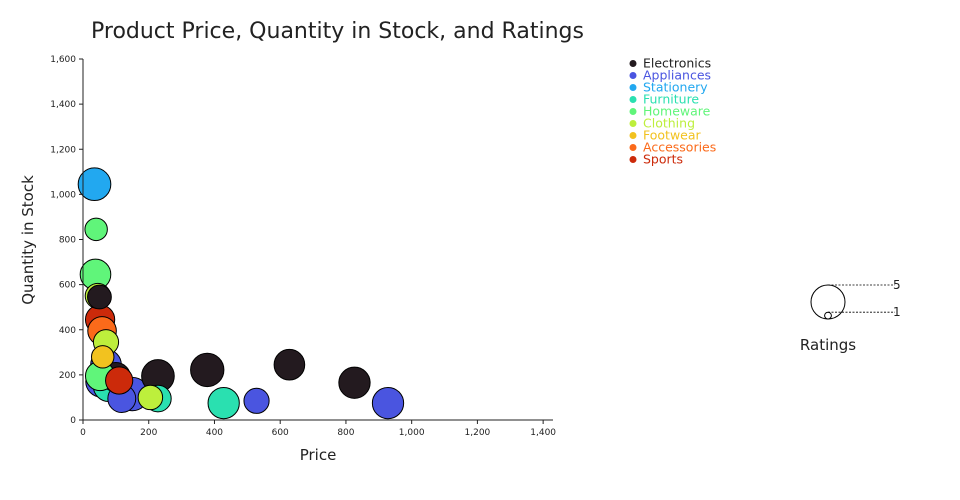  Describe the element at coordinates (223, 403) in the screenshot. I see `data-point-furniture` at that location.